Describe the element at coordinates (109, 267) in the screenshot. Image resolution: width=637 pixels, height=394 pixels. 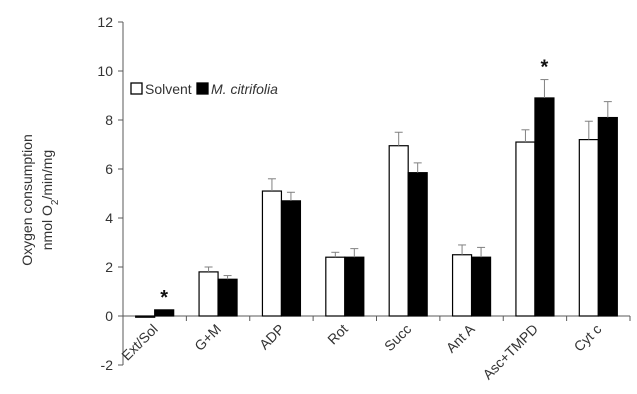
I see `y-tick-label: 2` at that location.